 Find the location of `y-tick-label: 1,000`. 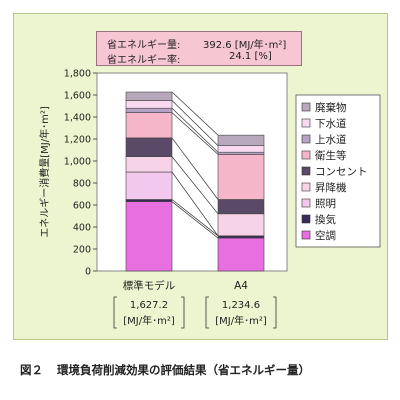

y-tick-label: 1,000 is located at coordinates (77, 162).